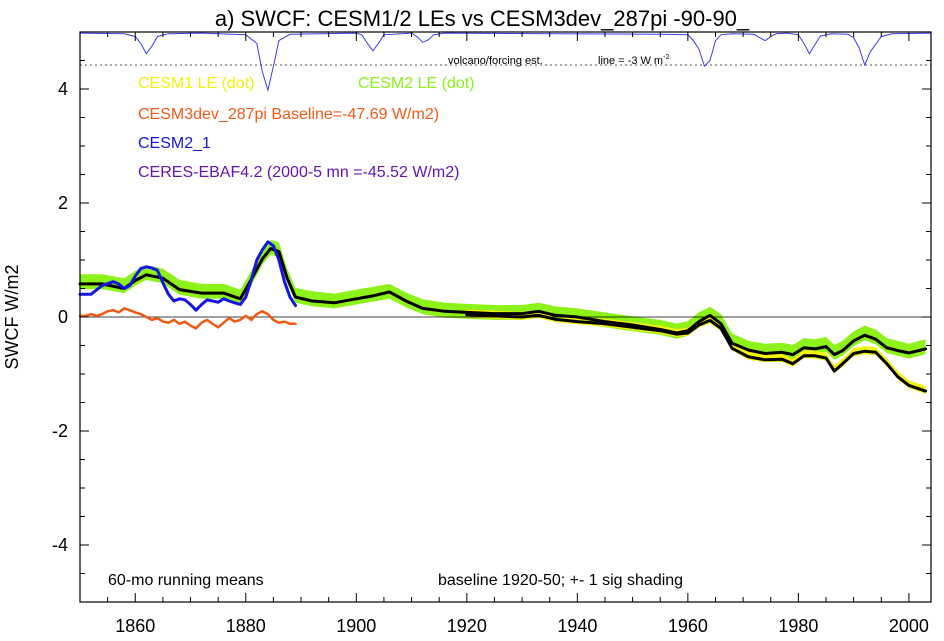  What do you see at coordinates (135, 626) in the screenshot?
I see `x-tick-label-1860: 1860` at bounding box center [135, 626].